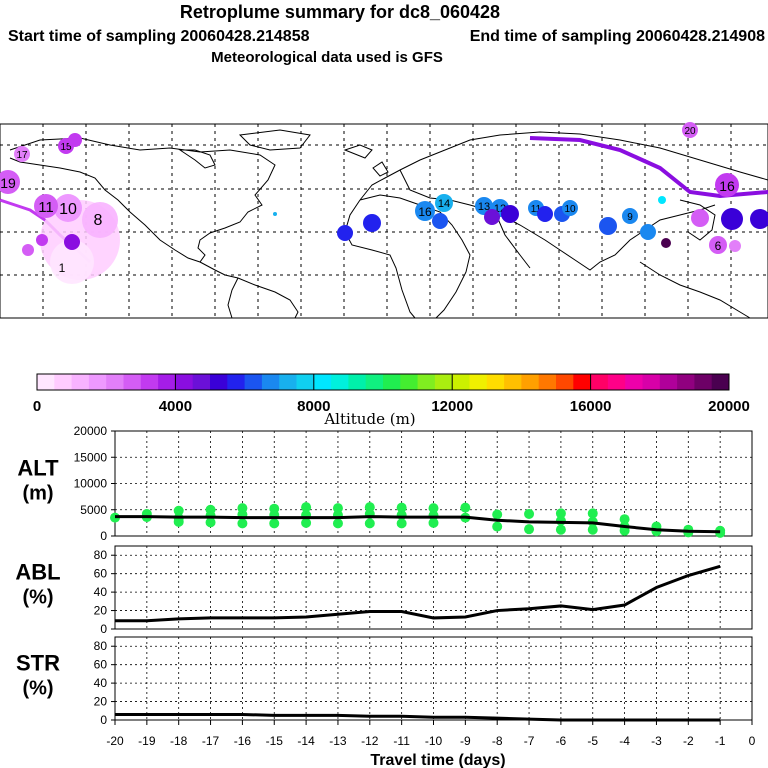 The width and height of the screenshot is (768, 768). Describe the element at coordinates (592, 741) in the screenshot. I see `x-tick-label: -5` at that location.